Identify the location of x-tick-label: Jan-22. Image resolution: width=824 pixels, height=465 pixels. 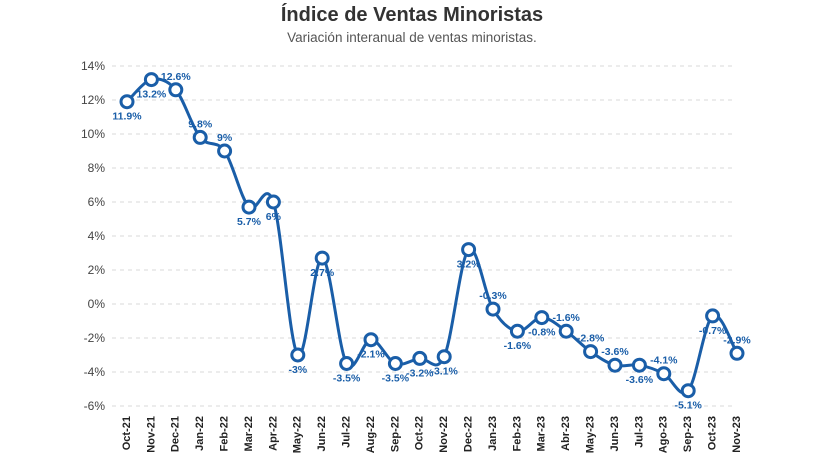
(200, 433).